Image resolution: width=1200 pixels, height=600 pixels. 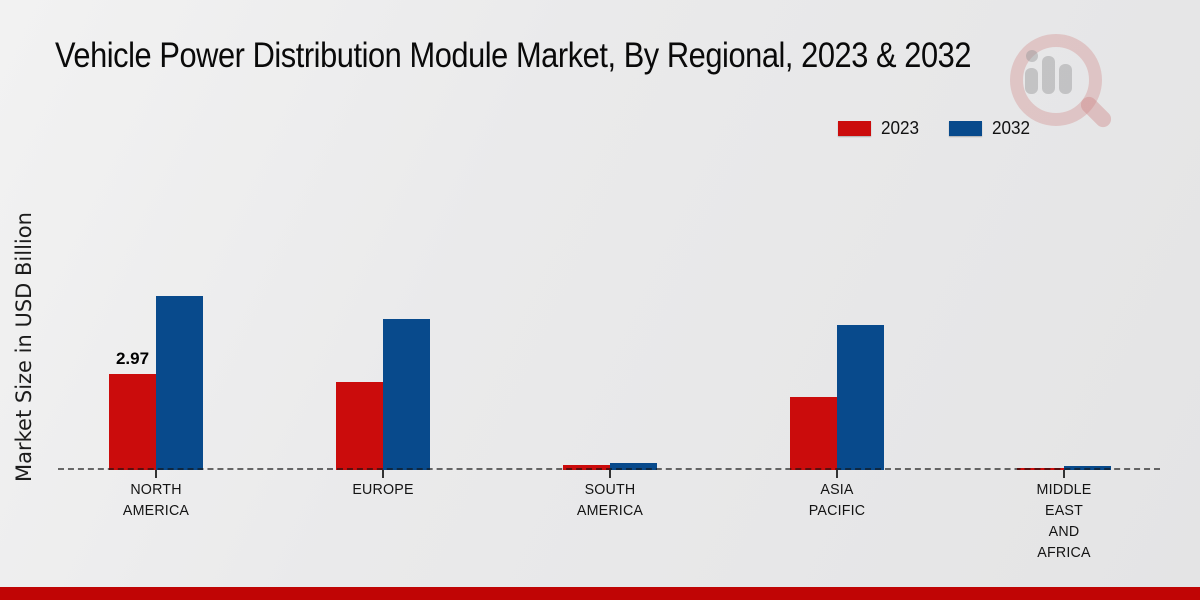 What do you see at coordinates (990, 128) in the screenshot?
I see `legend-item-2032: 2032` at bounding box center [990, 128].